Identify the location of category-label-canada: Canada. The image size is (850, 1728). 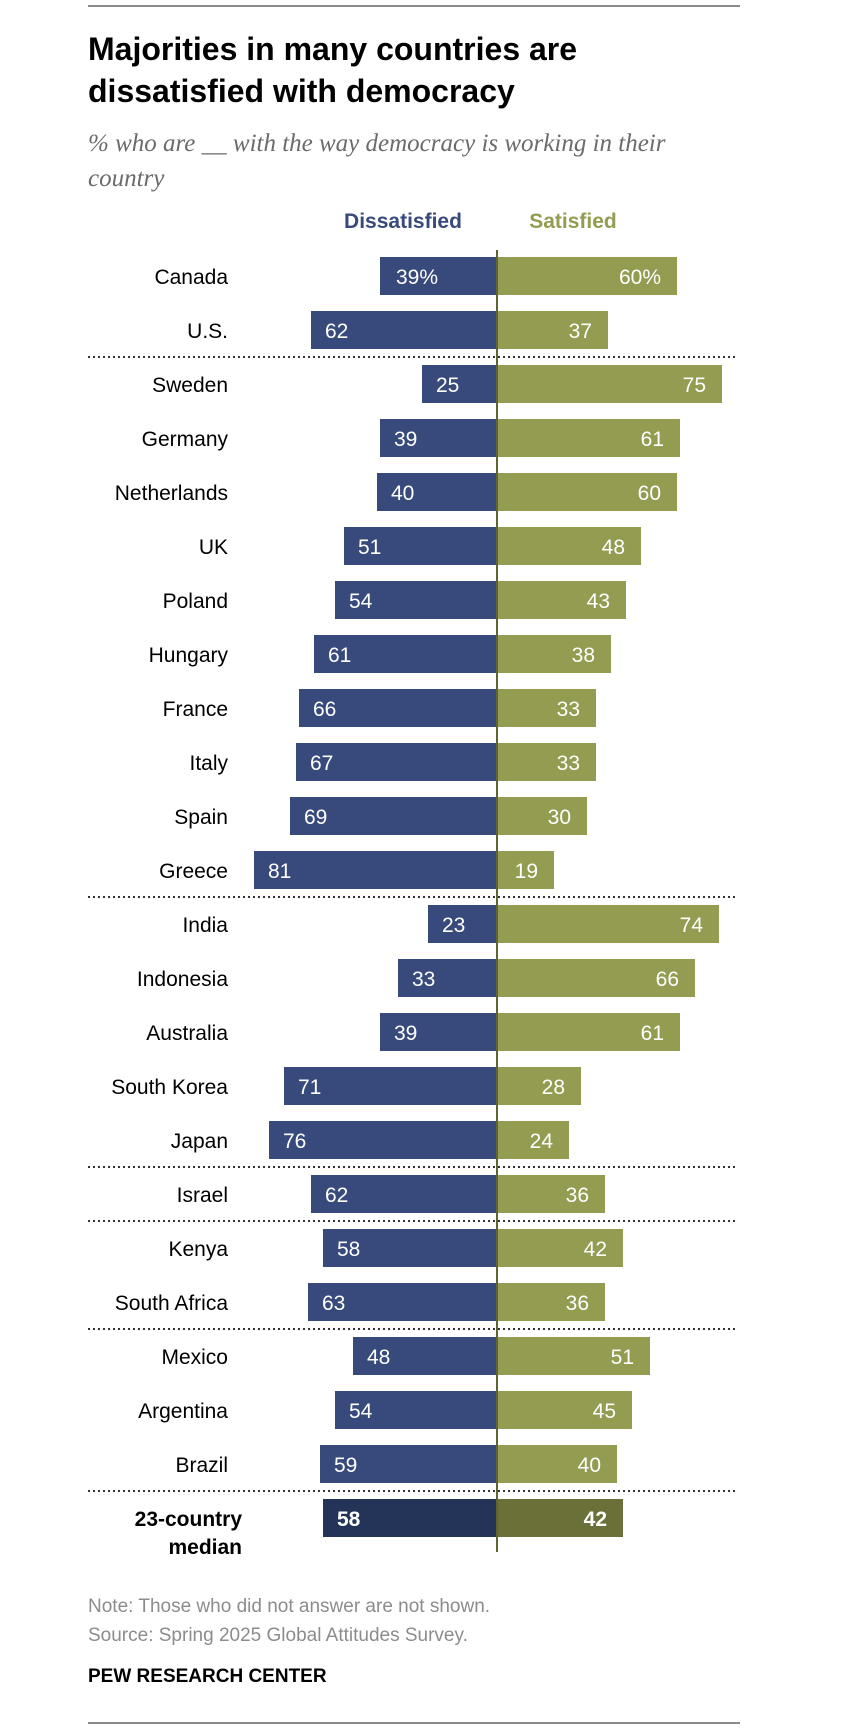
(191, 277).